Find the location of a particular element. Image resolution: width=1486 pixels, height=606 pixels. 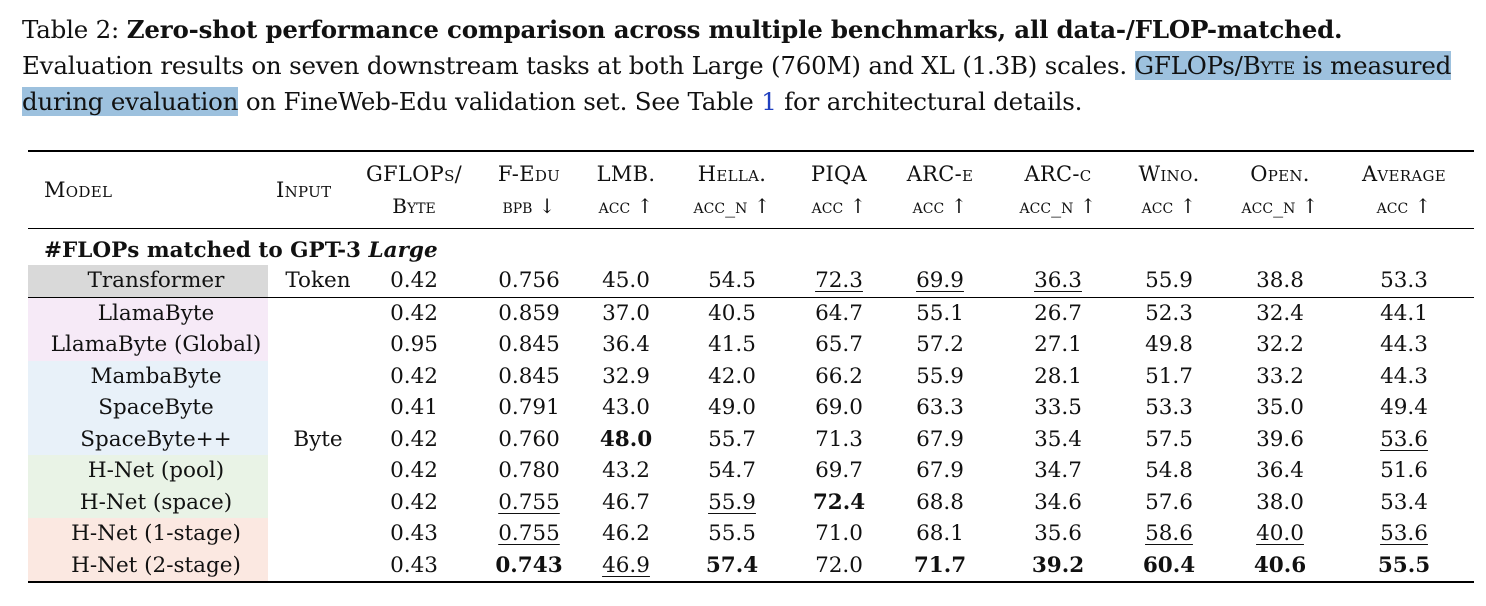

table-cell: 49.0 is located at coordinates (732, 408).